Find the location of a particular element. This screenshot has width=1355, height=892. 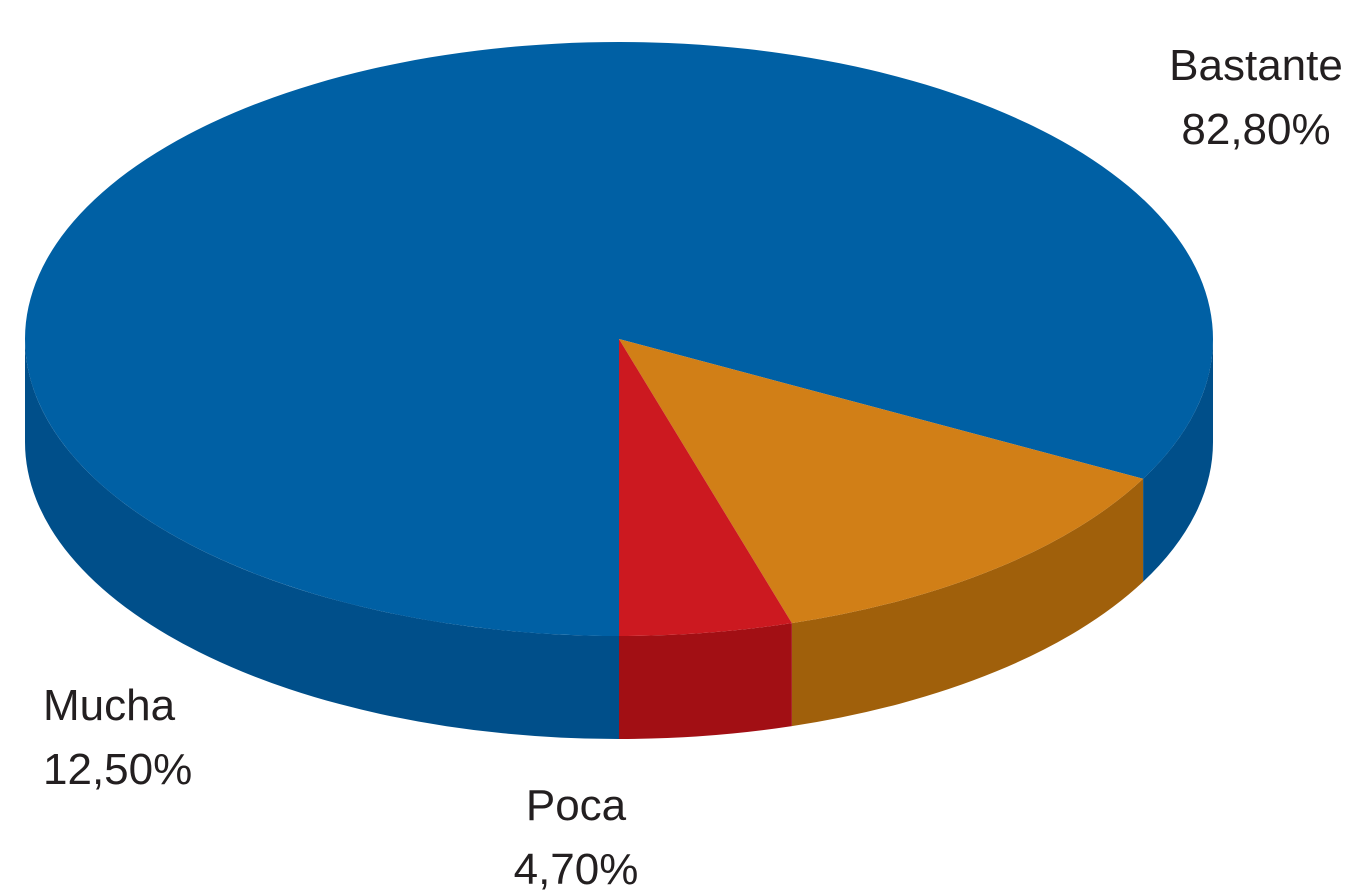

label-mucha-value: 12,50% is located at coordinates (117, 769).